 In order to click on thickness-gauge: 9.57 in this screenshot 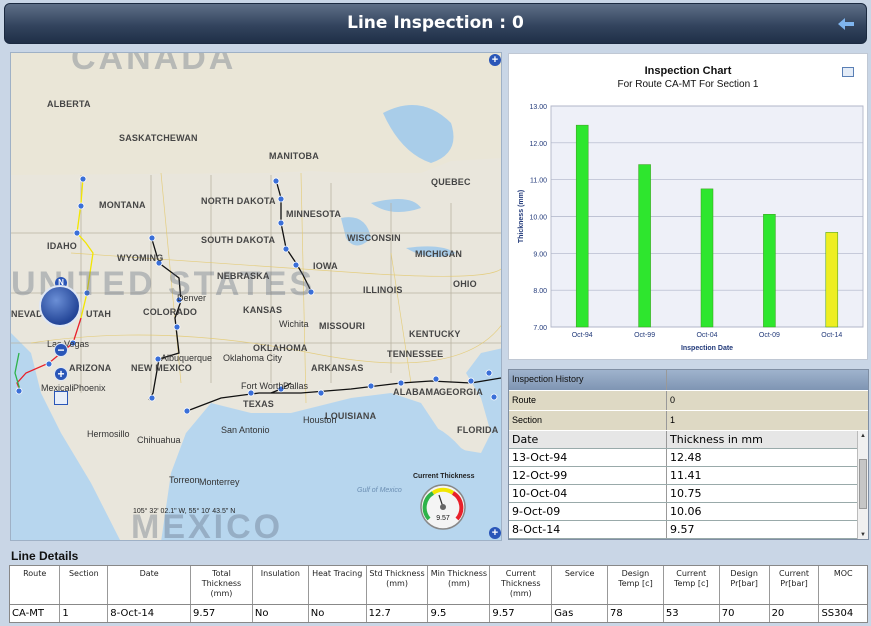, I will do `click(443, 507)`.